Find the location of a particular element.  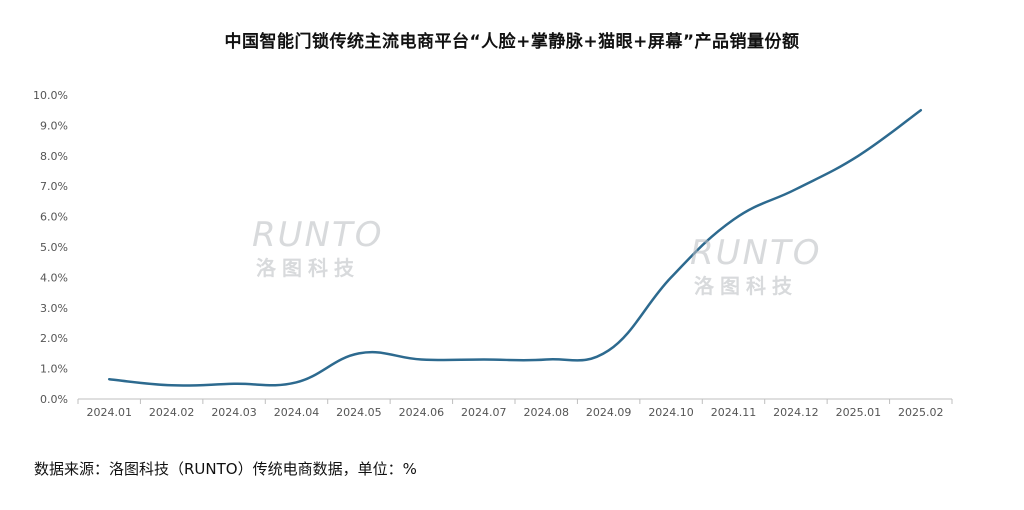

x-tick-label: 2024.10 is located at coordinates (671, 412).